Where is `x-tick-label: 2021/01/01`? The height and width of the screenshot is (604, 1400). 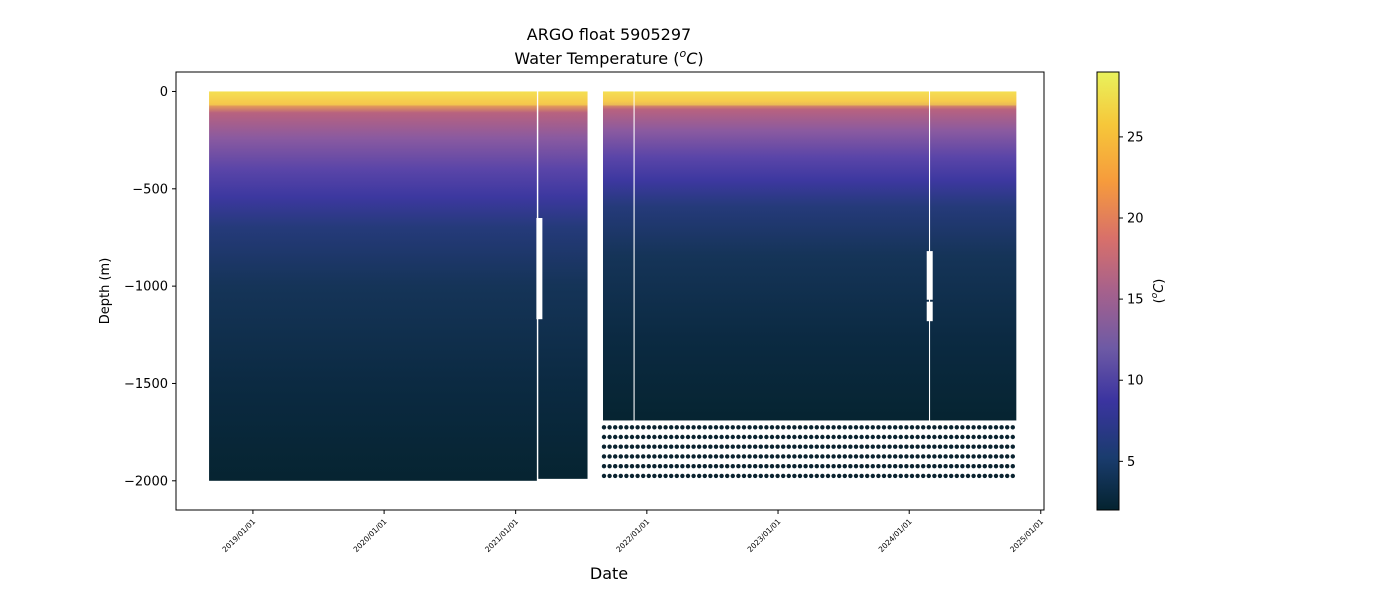 x-tick-label: 2021/01/01 is located at coordinates (501, 535).